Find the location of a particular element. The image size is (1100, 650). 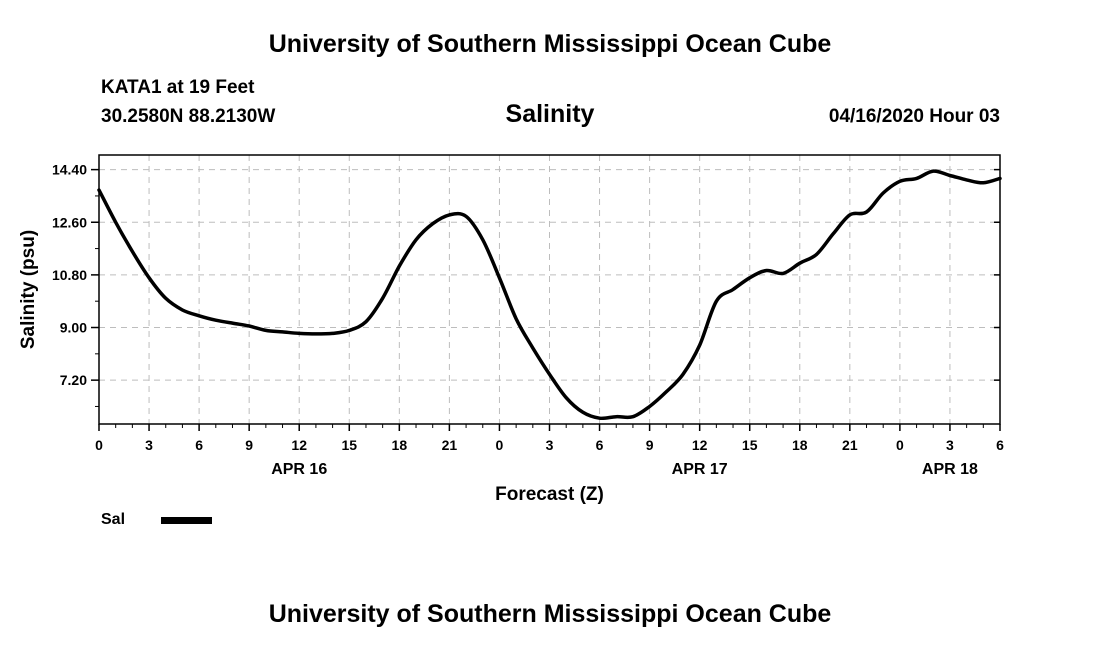

date-label: APR 16 is located at coordinates (299, 469).